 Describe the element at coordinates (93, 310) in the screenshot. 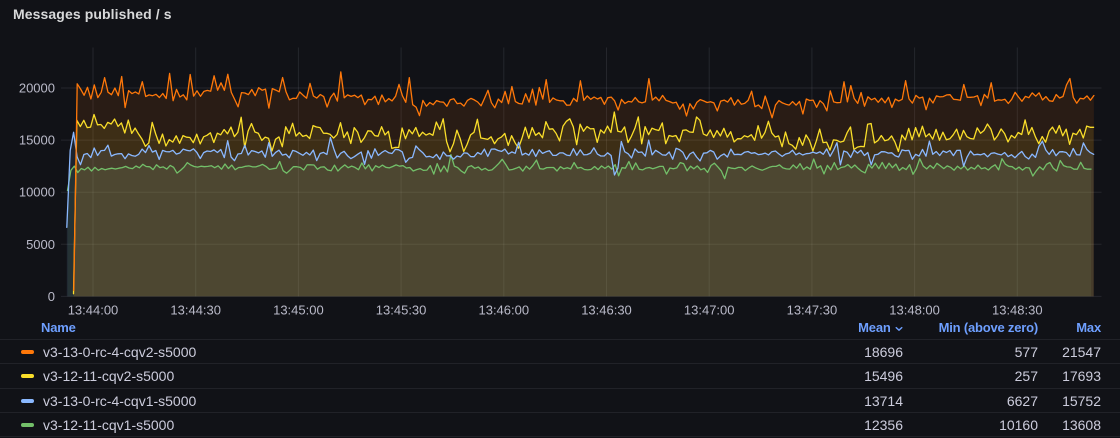

I see `svg-text: 13:44:00` at that location.